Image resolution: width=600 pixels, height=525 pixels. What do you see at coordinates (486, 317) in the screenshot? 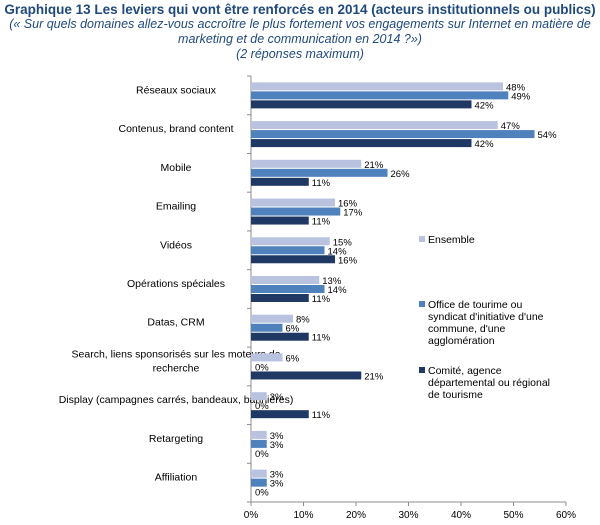
I see `legend-label: syndicat d'initiative d'une` at bounding box center [486, 317].